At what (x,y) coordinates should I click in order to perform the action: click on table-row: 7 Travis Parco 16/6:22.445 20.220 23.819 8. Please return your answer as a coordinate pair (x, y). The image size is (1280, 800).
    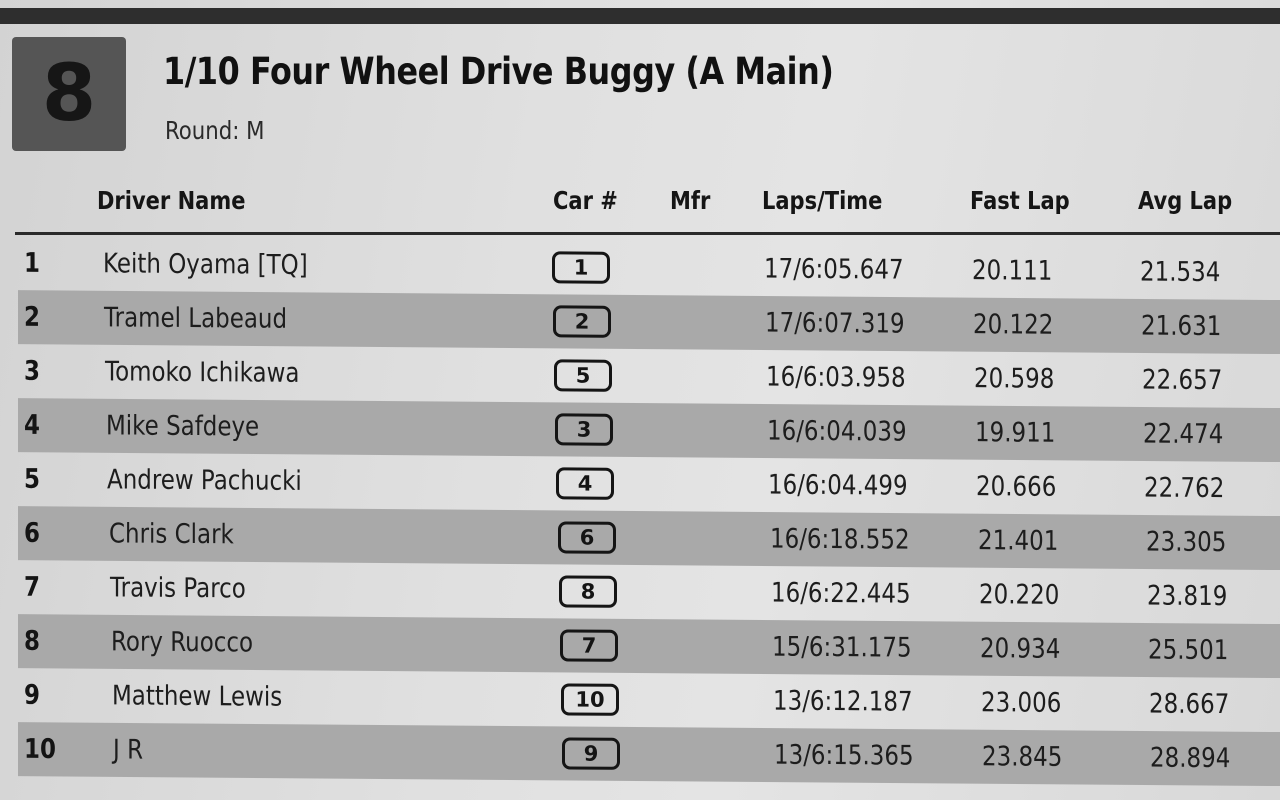
    Looking at the image, I should click on (640, 592).